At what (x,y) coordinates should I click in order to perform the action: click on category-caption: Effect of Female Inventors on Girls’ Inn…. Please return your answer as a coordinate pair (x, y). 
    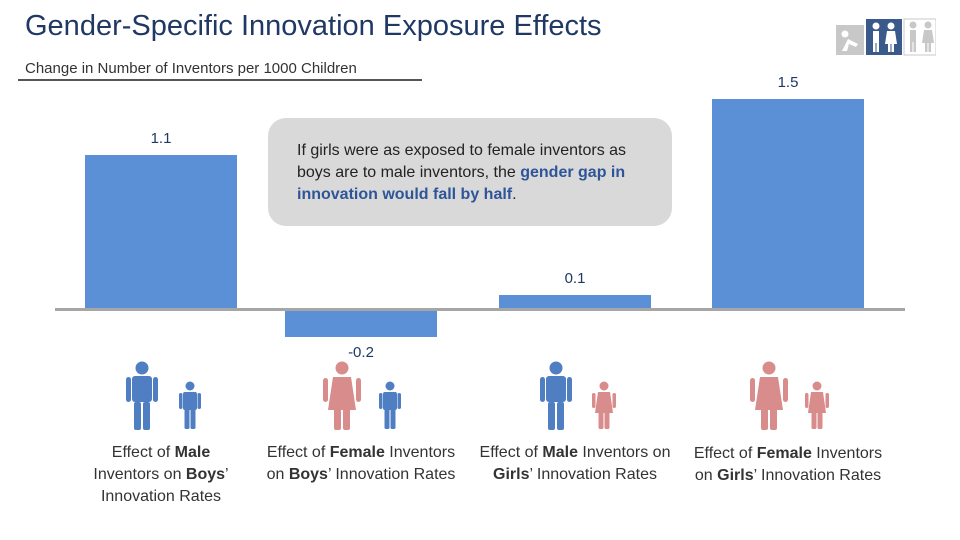
    Looking at the image, I should click on (788, 465).